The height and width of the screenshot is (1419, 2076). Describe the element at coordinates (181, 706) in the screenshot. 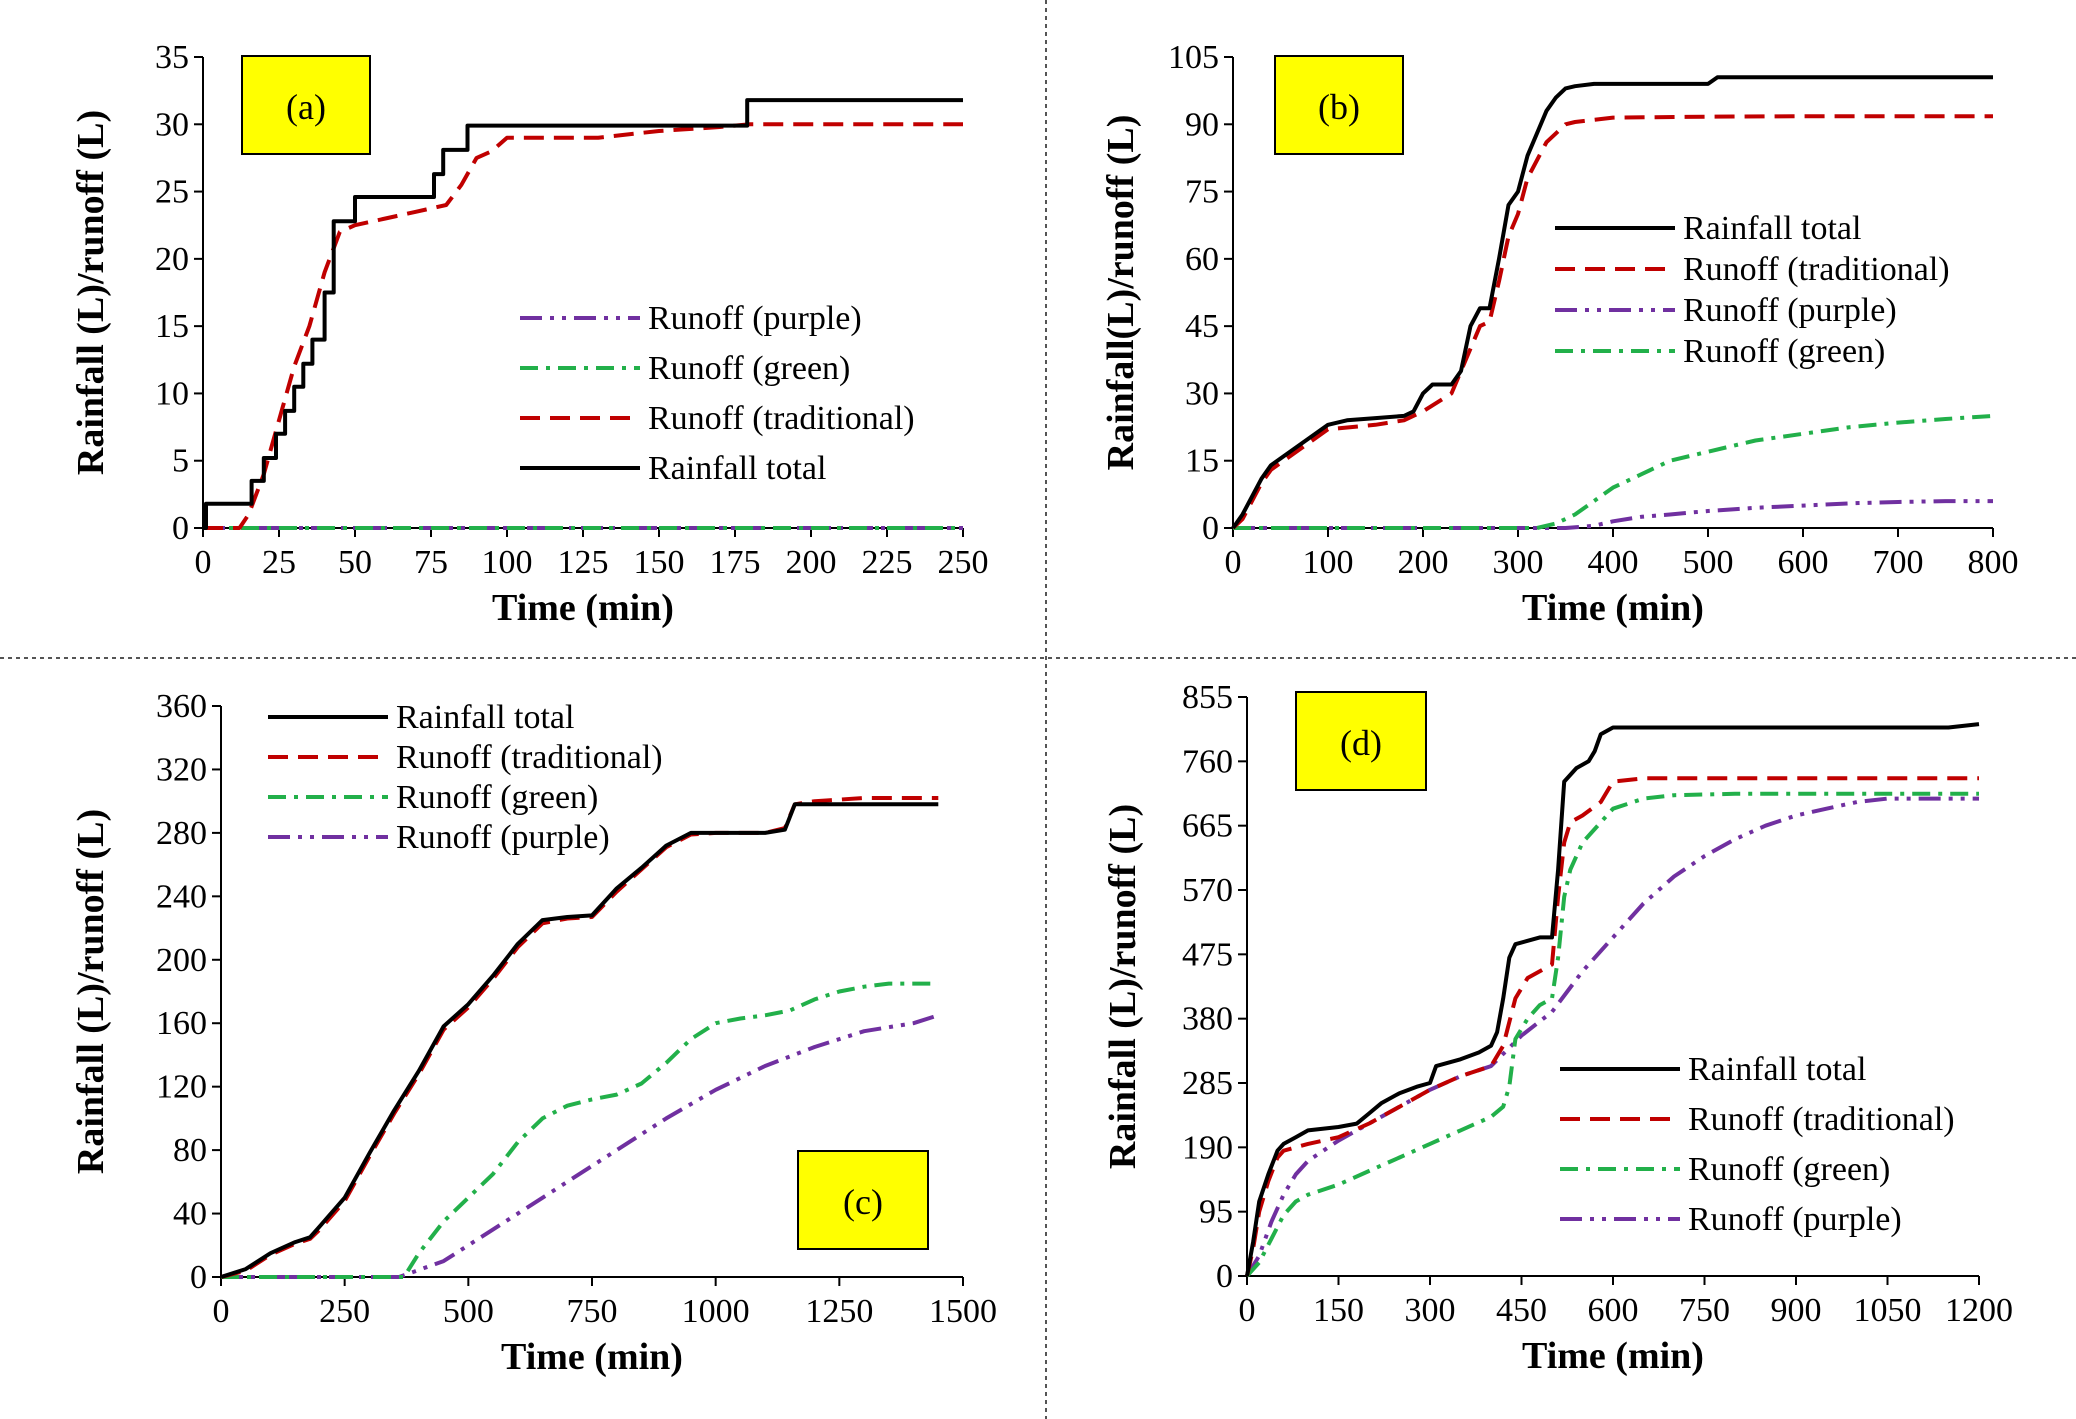

I see `y-tick-label: 360` at that location.